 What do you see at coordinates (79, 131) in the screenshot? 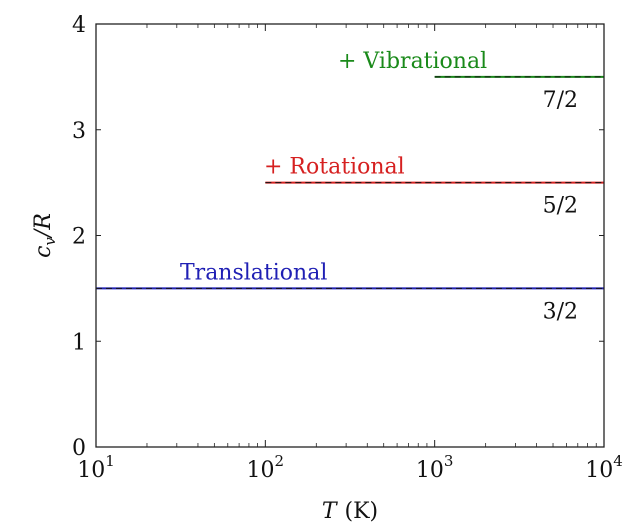
I see `y-tick-label: 3` at bounding box center [79, 131].